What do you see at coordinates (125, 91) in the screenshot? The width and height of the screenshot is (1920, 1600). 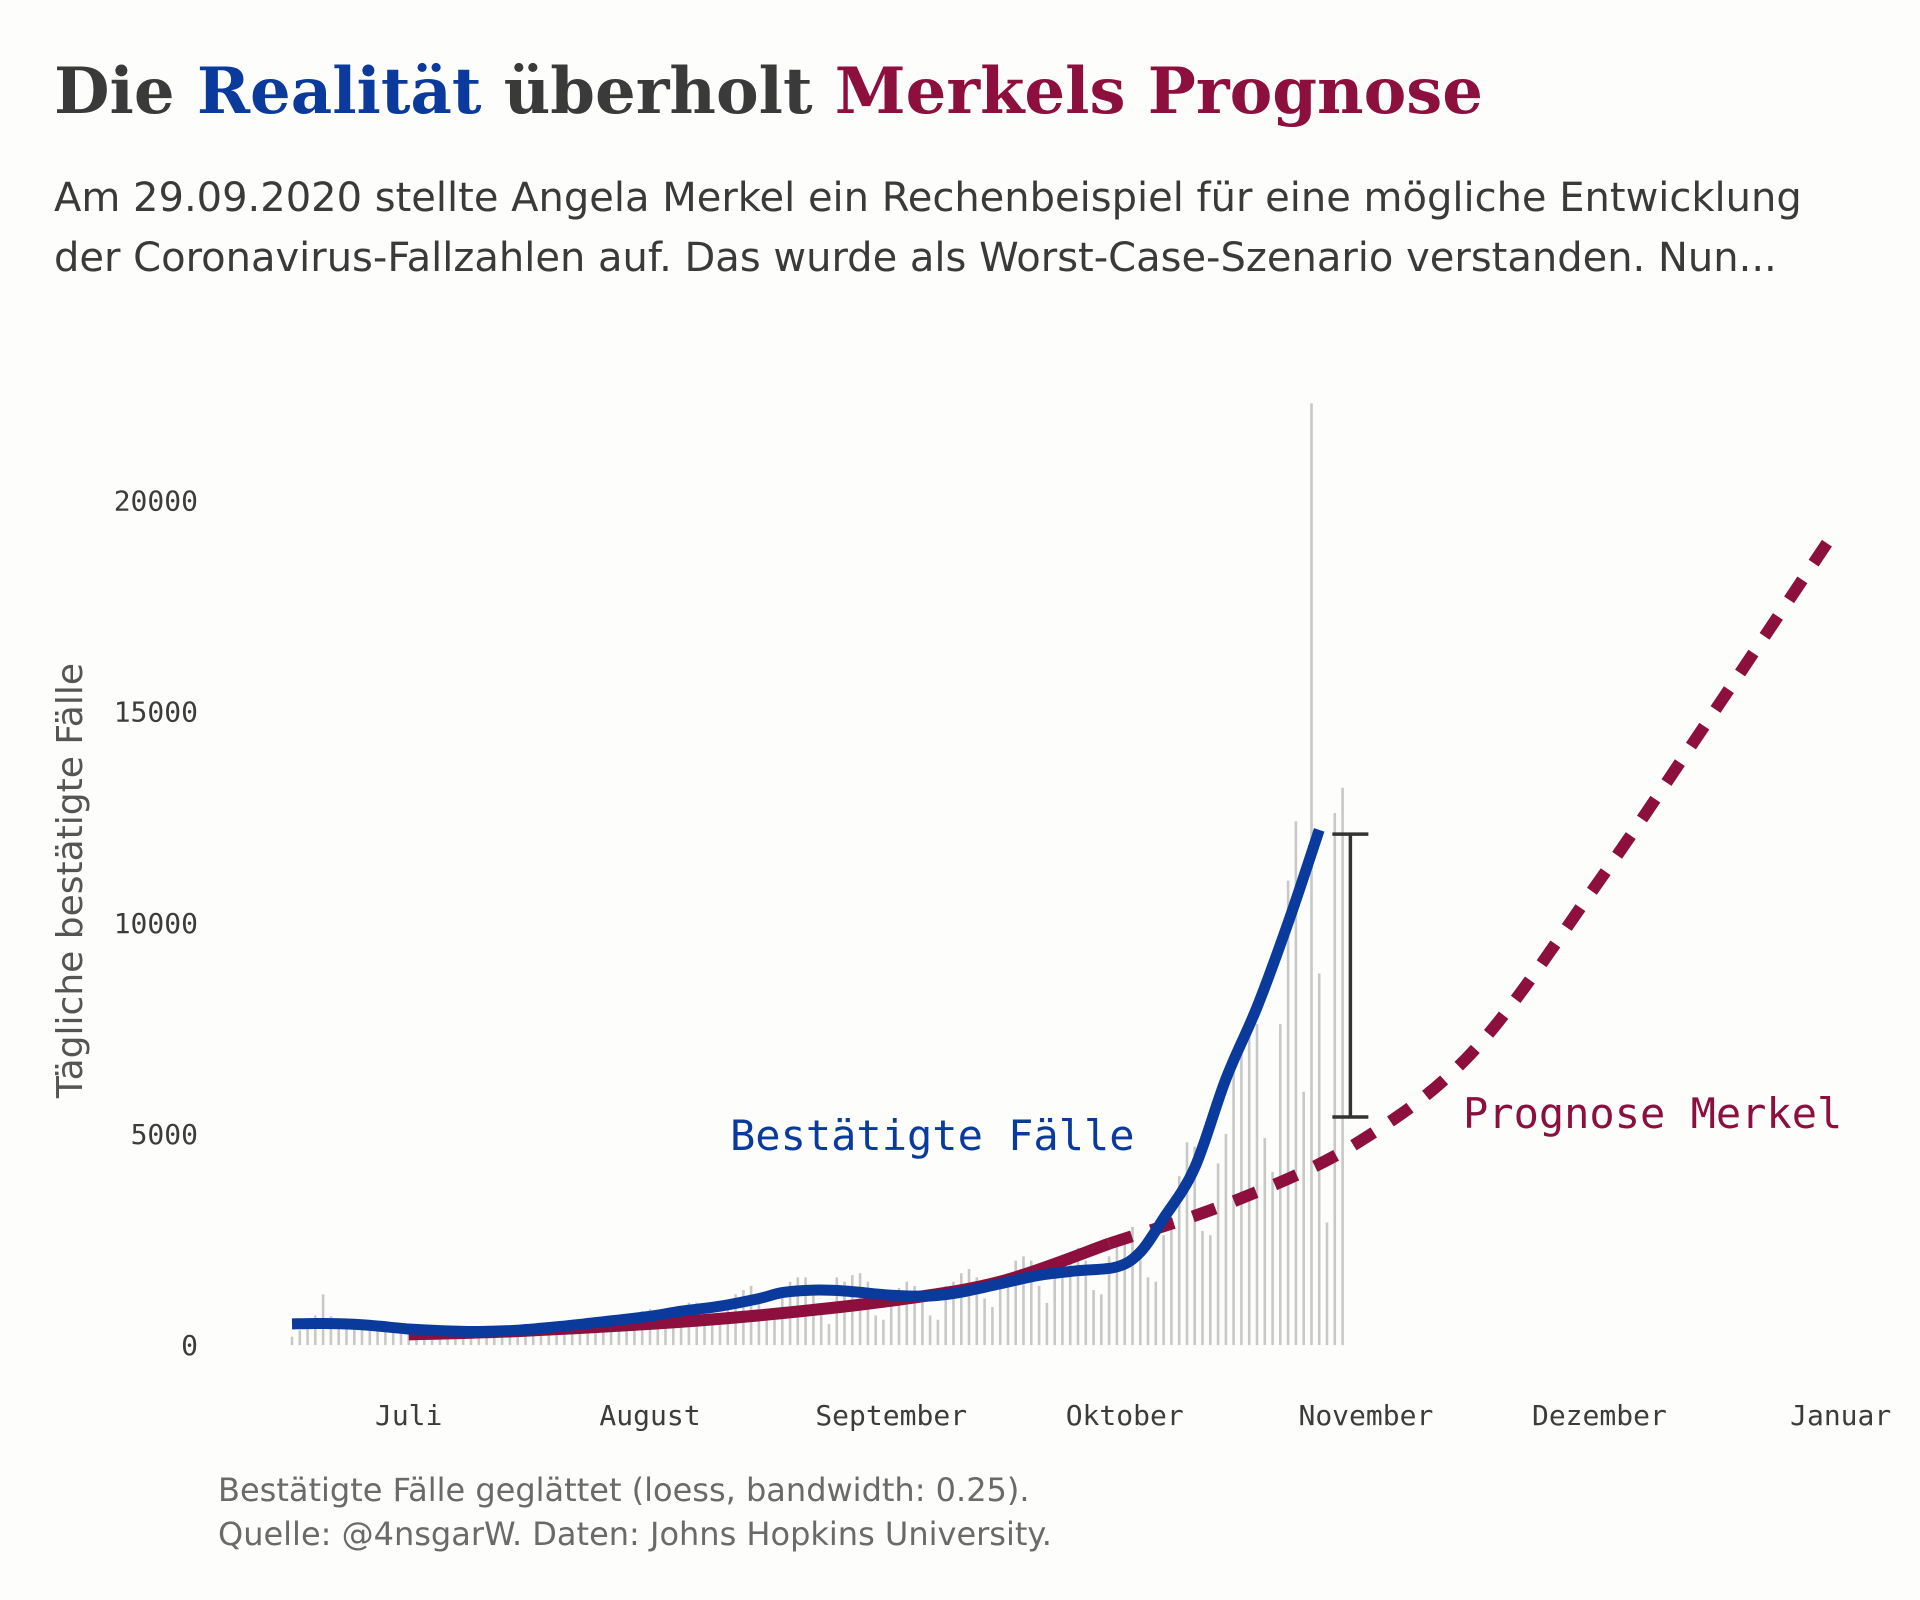 I see `title-part-1: Die` at bounding box center [125, 91].